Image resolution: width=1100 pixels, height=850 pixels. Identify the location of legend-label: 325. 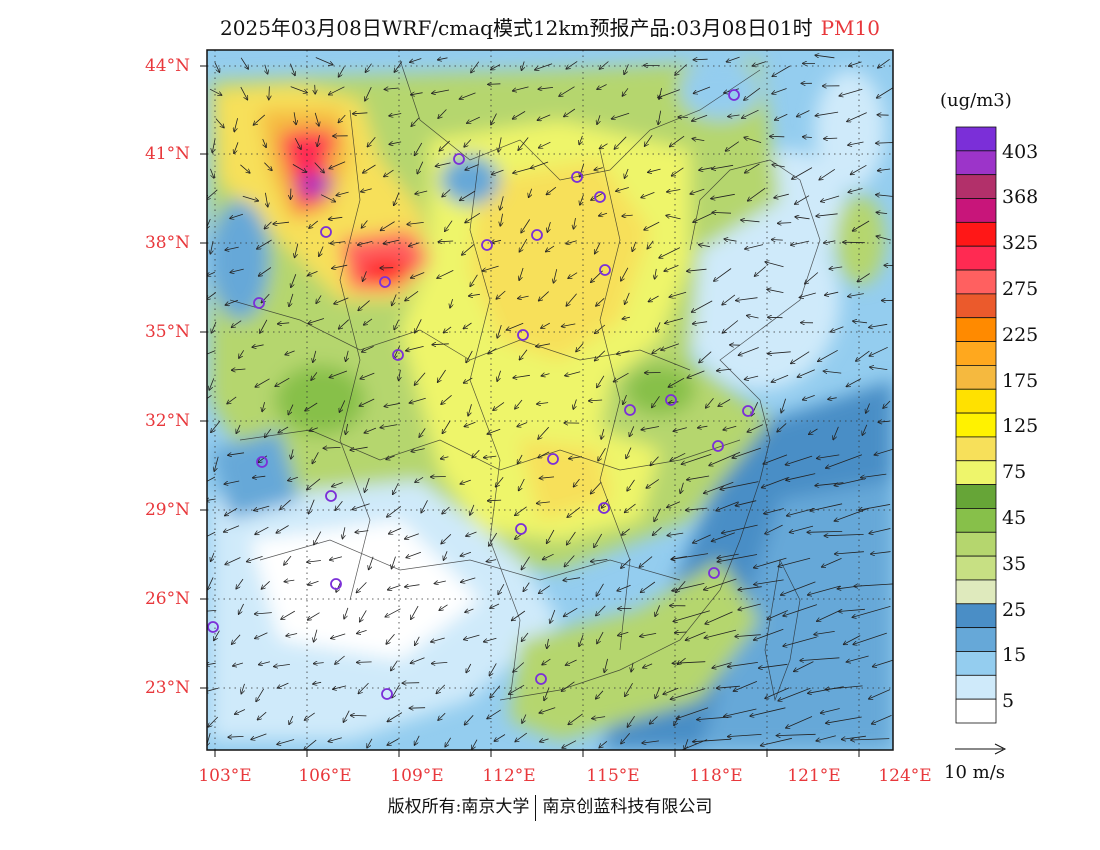
(1020, 243).